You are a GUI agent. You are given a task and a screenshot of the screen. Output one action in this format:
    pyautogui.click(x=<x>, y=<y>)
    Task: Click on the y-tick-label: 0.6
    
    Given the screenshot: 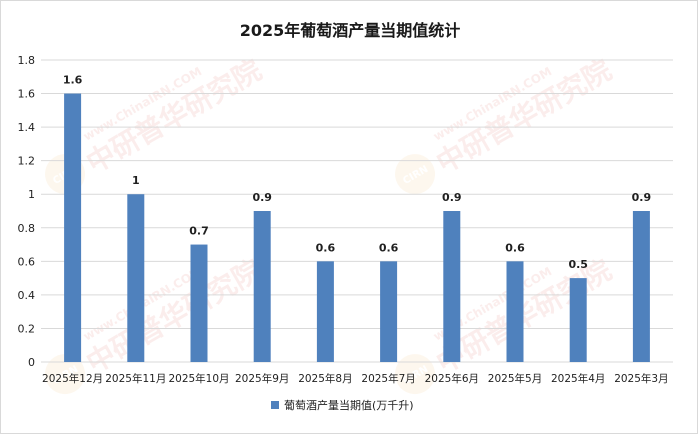 What is the action you would take?
    pyautogui.click(x=27, y=261)
    